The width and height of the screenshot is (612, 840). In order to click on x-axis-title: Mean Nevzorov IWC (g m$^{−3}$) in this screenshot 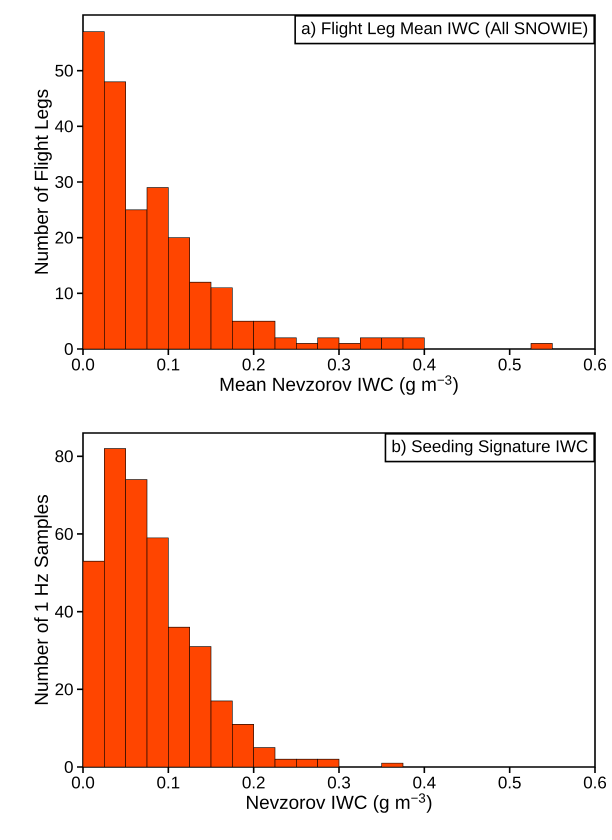, I will do `click(339, 385)`.